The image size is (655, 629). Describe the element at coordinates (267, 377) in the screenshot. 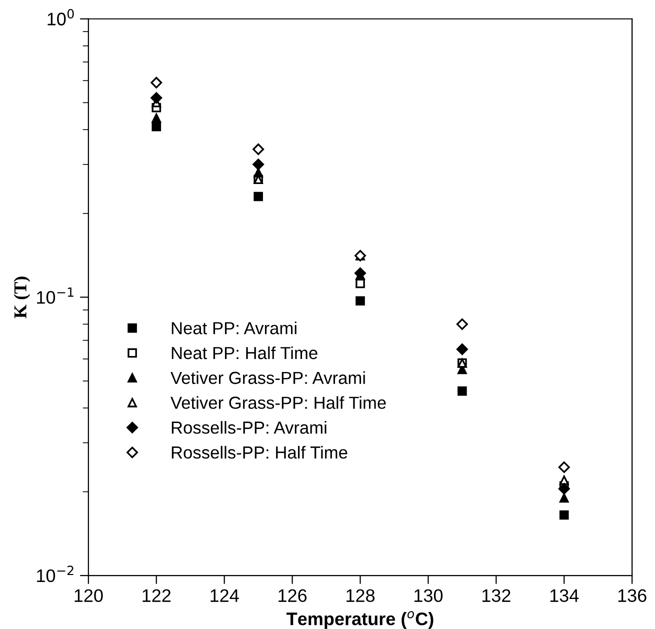

I see `legend-label: Vetiver Grass-PP: Avrami` at that location.